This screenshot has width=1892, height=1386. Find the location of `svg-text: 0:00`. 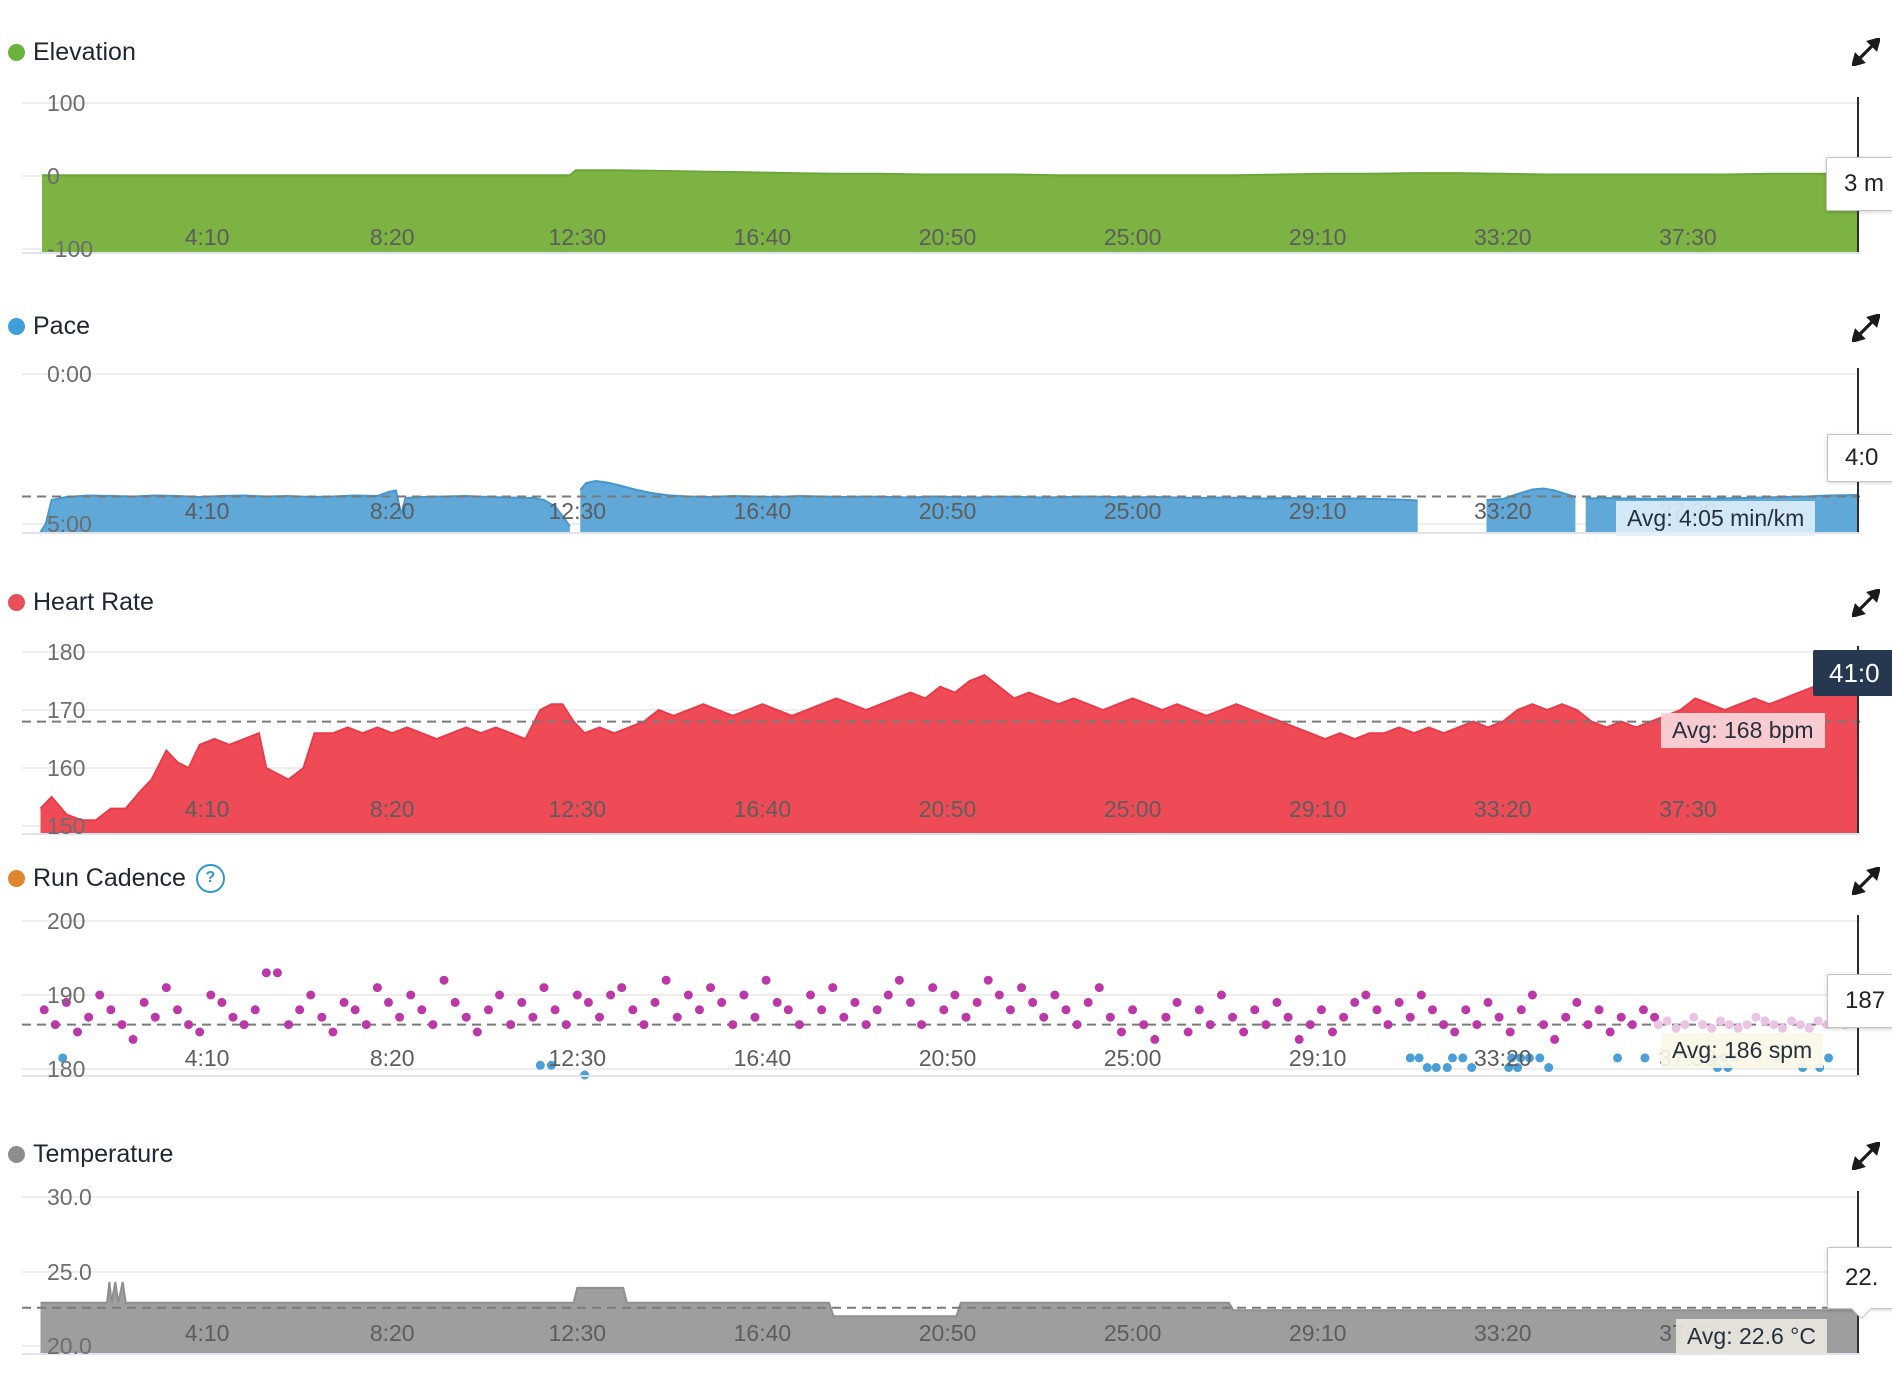

svg-text: 0:00 is located at coordinates (69, 374).